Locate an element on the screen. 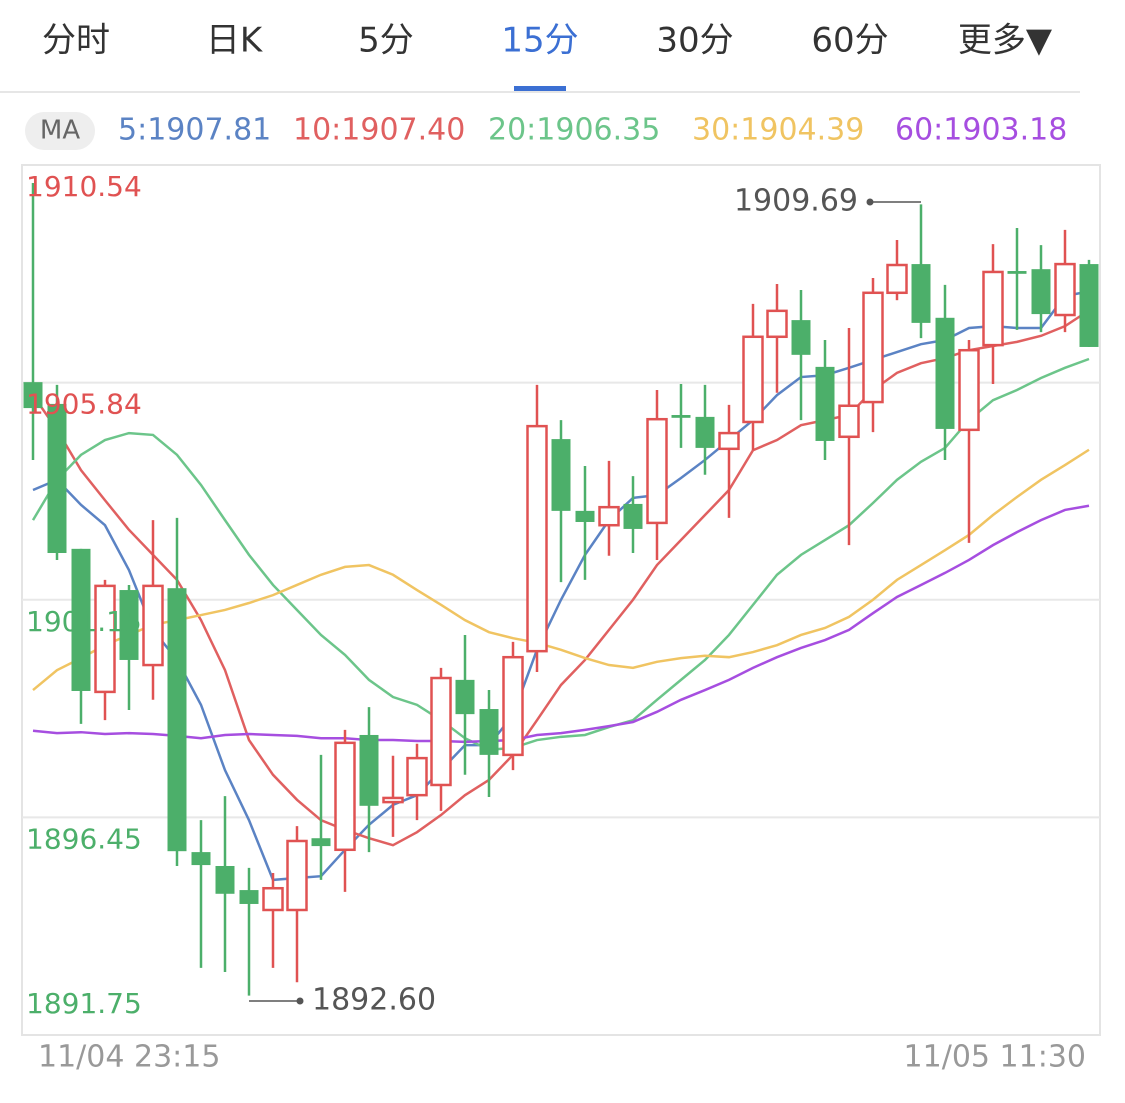 Image resolution: width=1125 pixels, height=1103 pixels. y-tick-label: 1910.54 is located at coordinates (84, 186).